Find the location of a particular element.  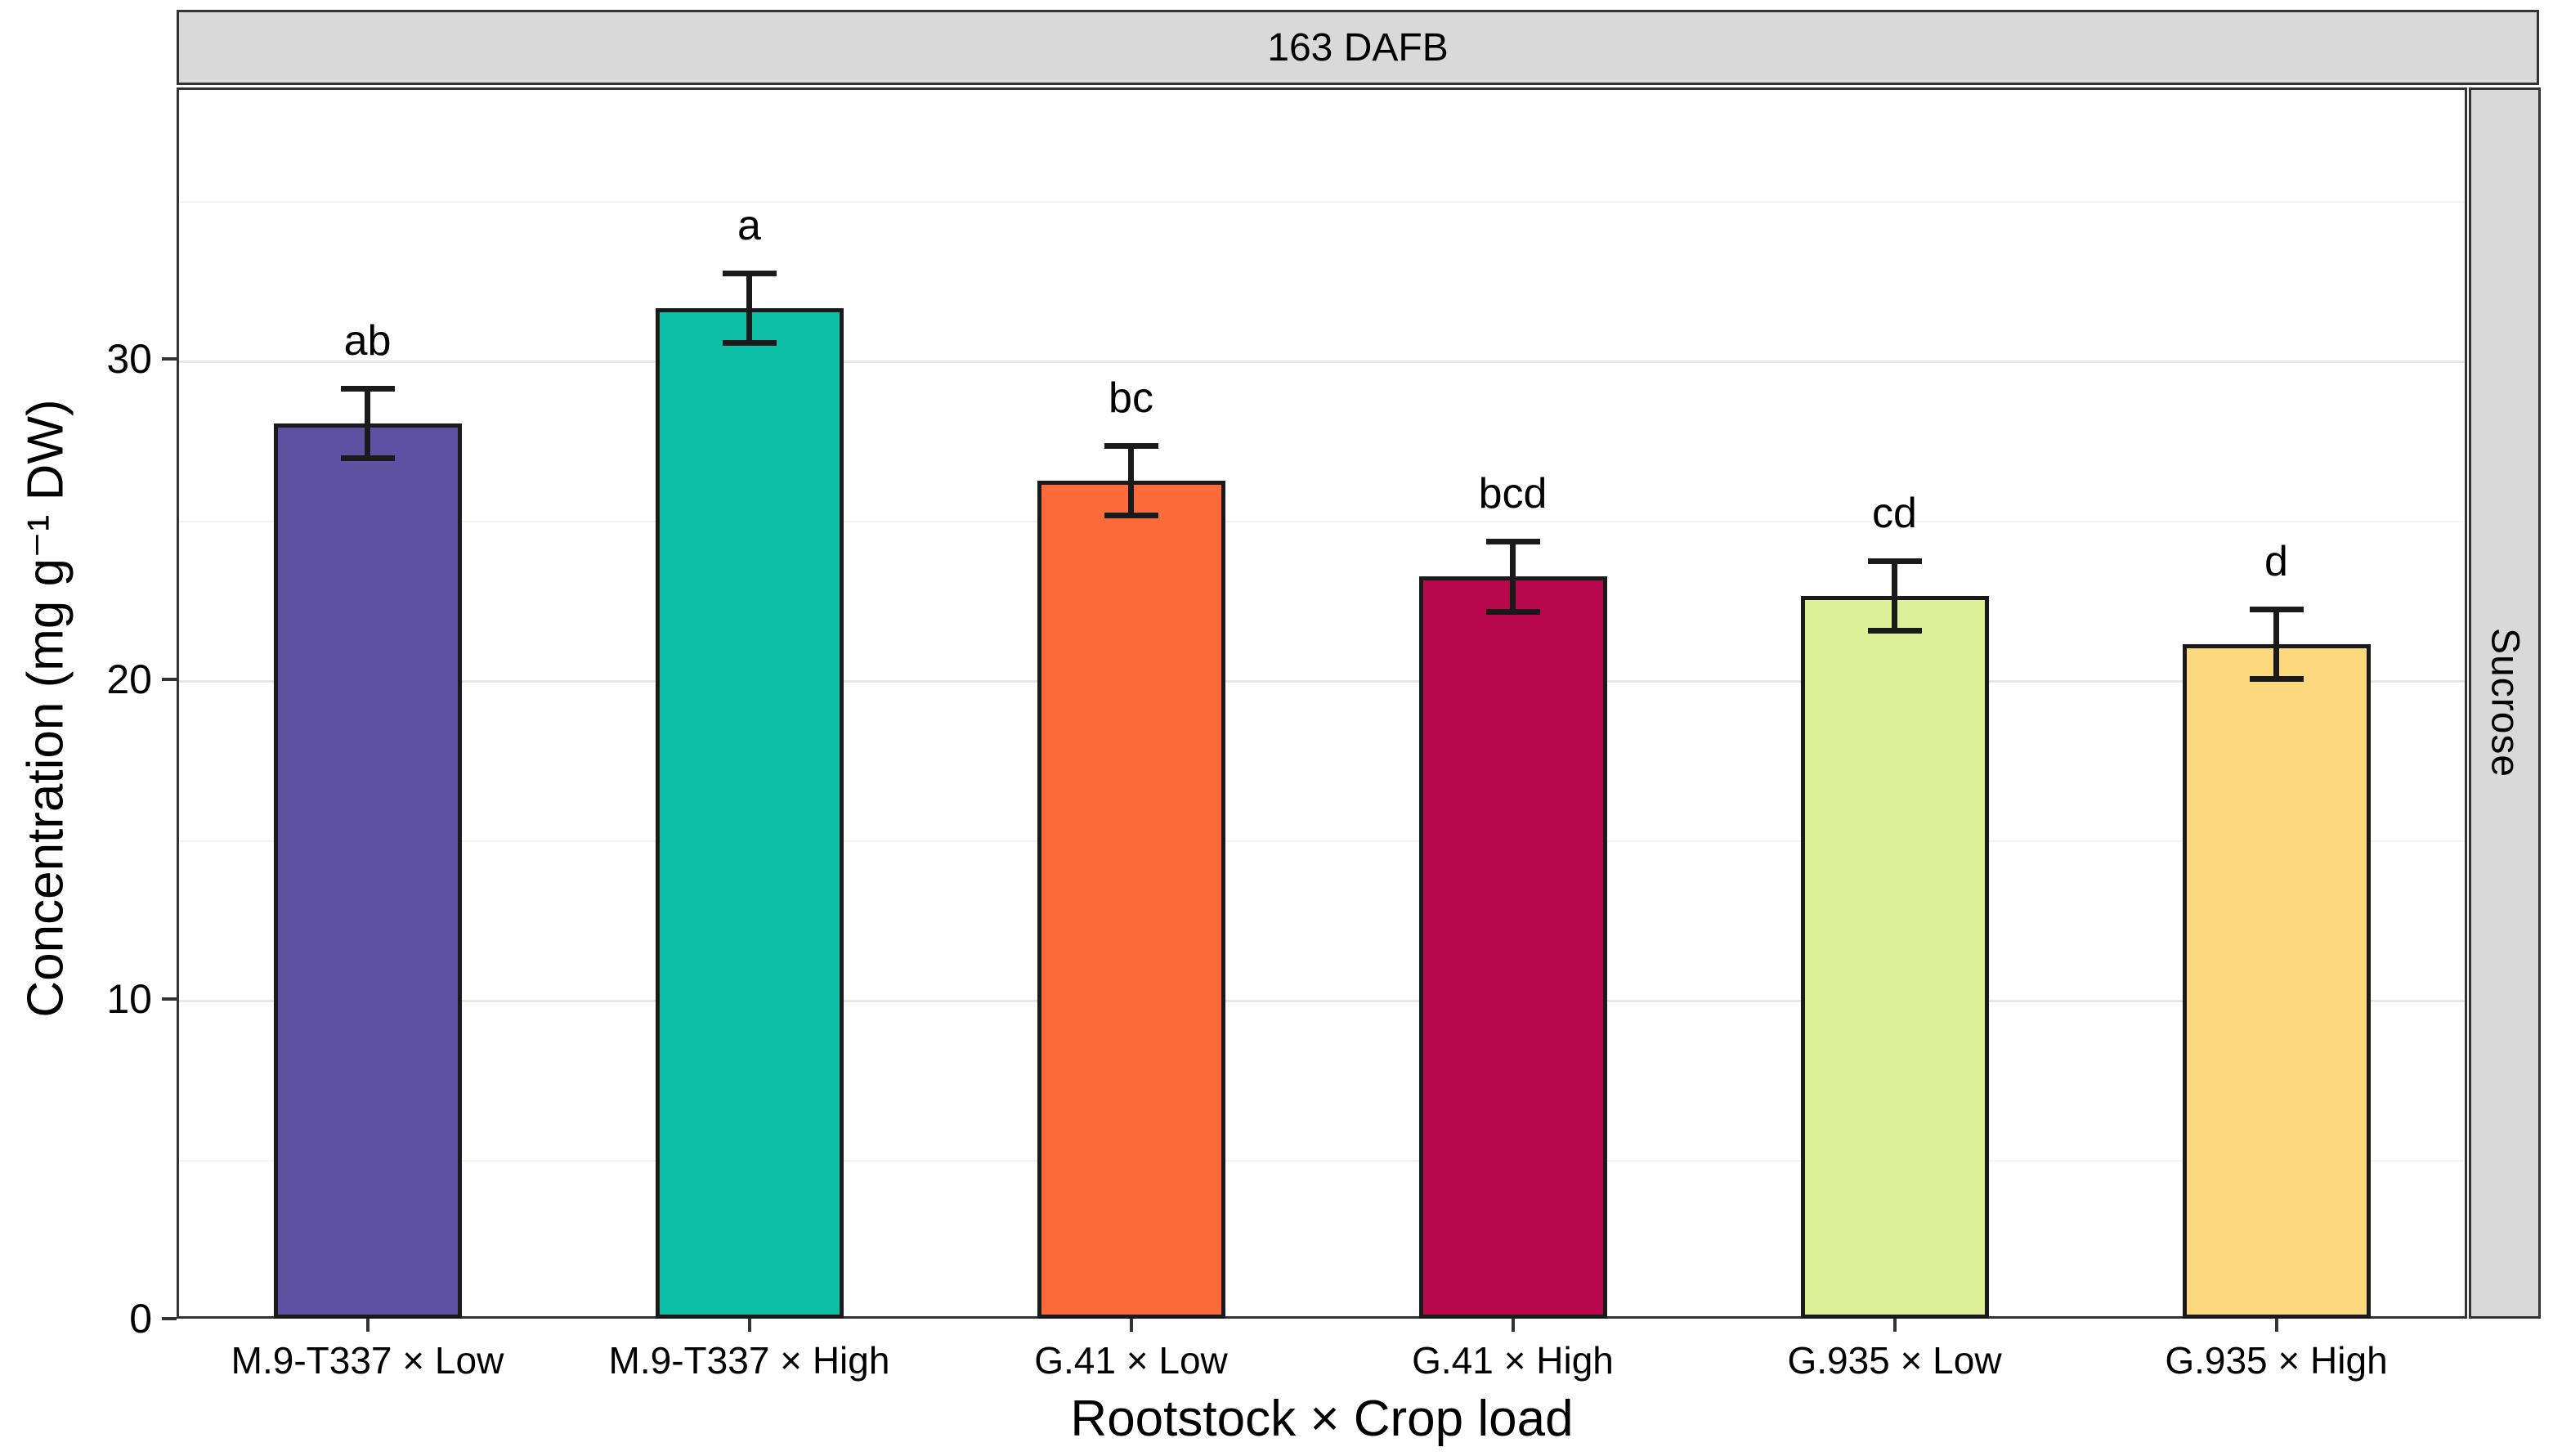

significance-letter: a is located at coordinates (749, 225).